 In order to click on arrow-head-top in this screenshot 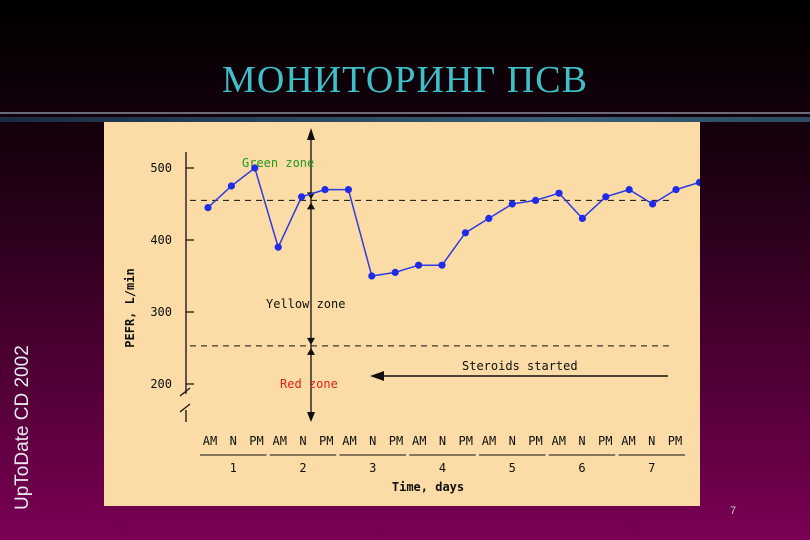, I will do `click(311, 134)`.